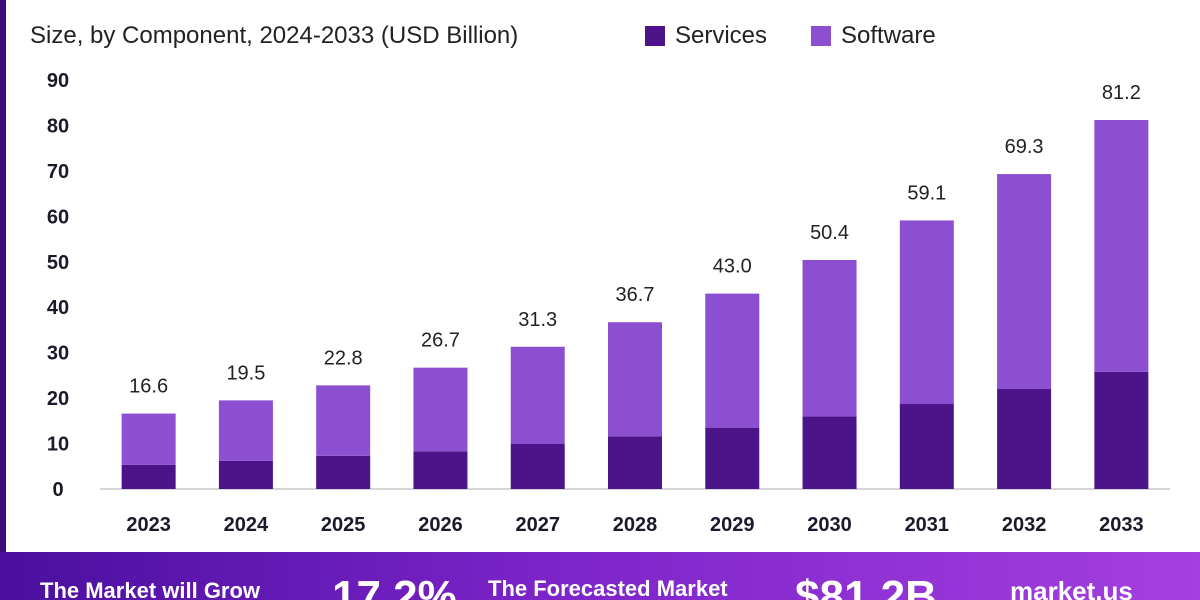 The image size is (1200, 600). What do you see at coordinates (1024, 525) in the screenshot?
I see `x-tick-label: 2032` at bounding box center [1024, 525].